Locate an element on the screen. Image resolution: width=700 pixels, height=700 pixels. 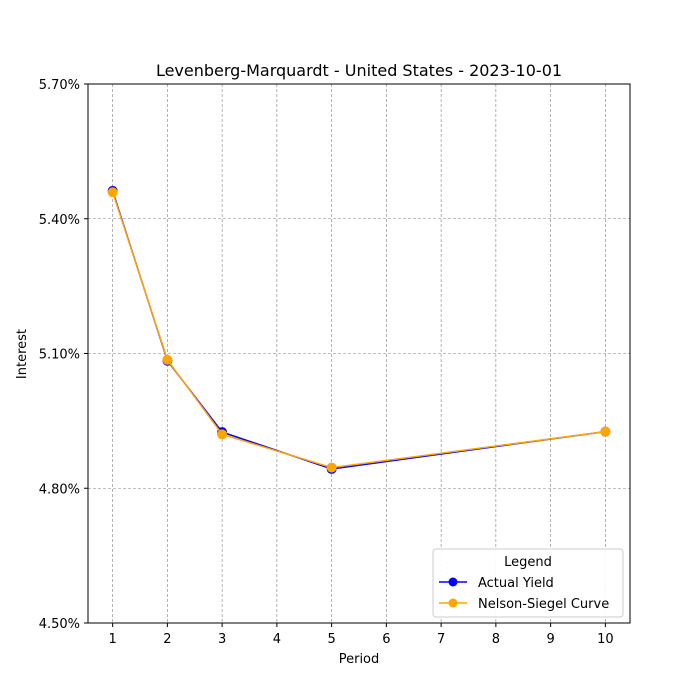
y-tick-label: 5.70% is located at coordinates (59, 85).